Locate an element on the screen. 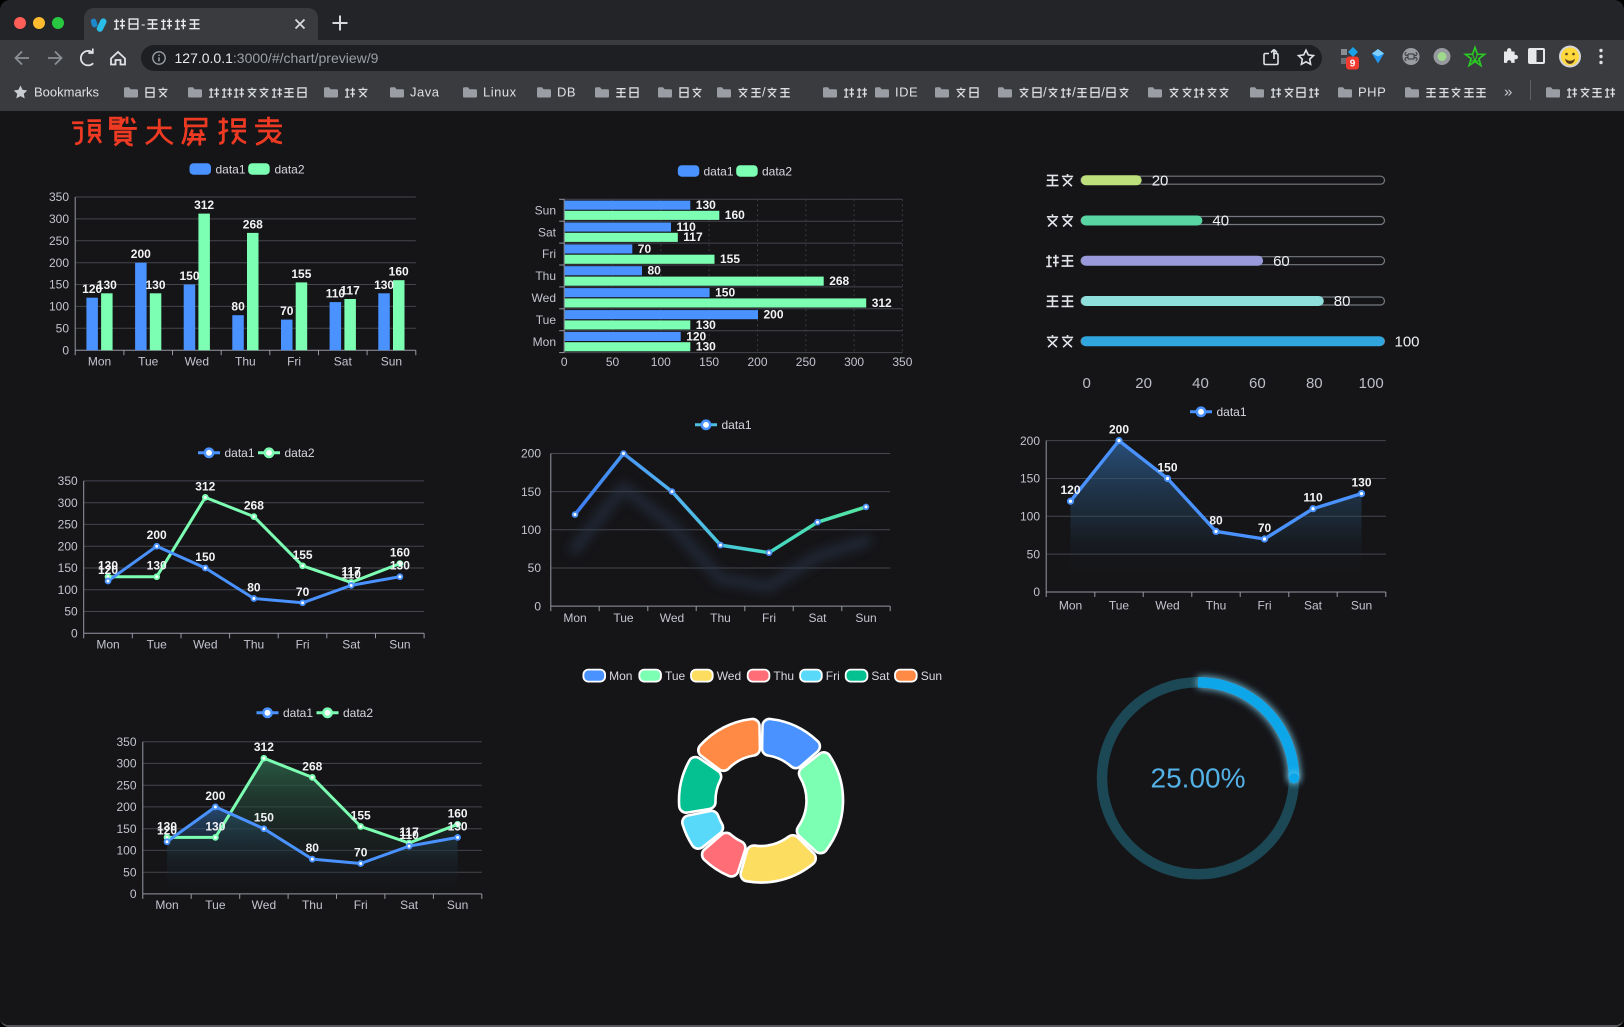 The width and height of the screenshot is (1624, 1027). svg-text: 250 is located at coordinates (68, 525).